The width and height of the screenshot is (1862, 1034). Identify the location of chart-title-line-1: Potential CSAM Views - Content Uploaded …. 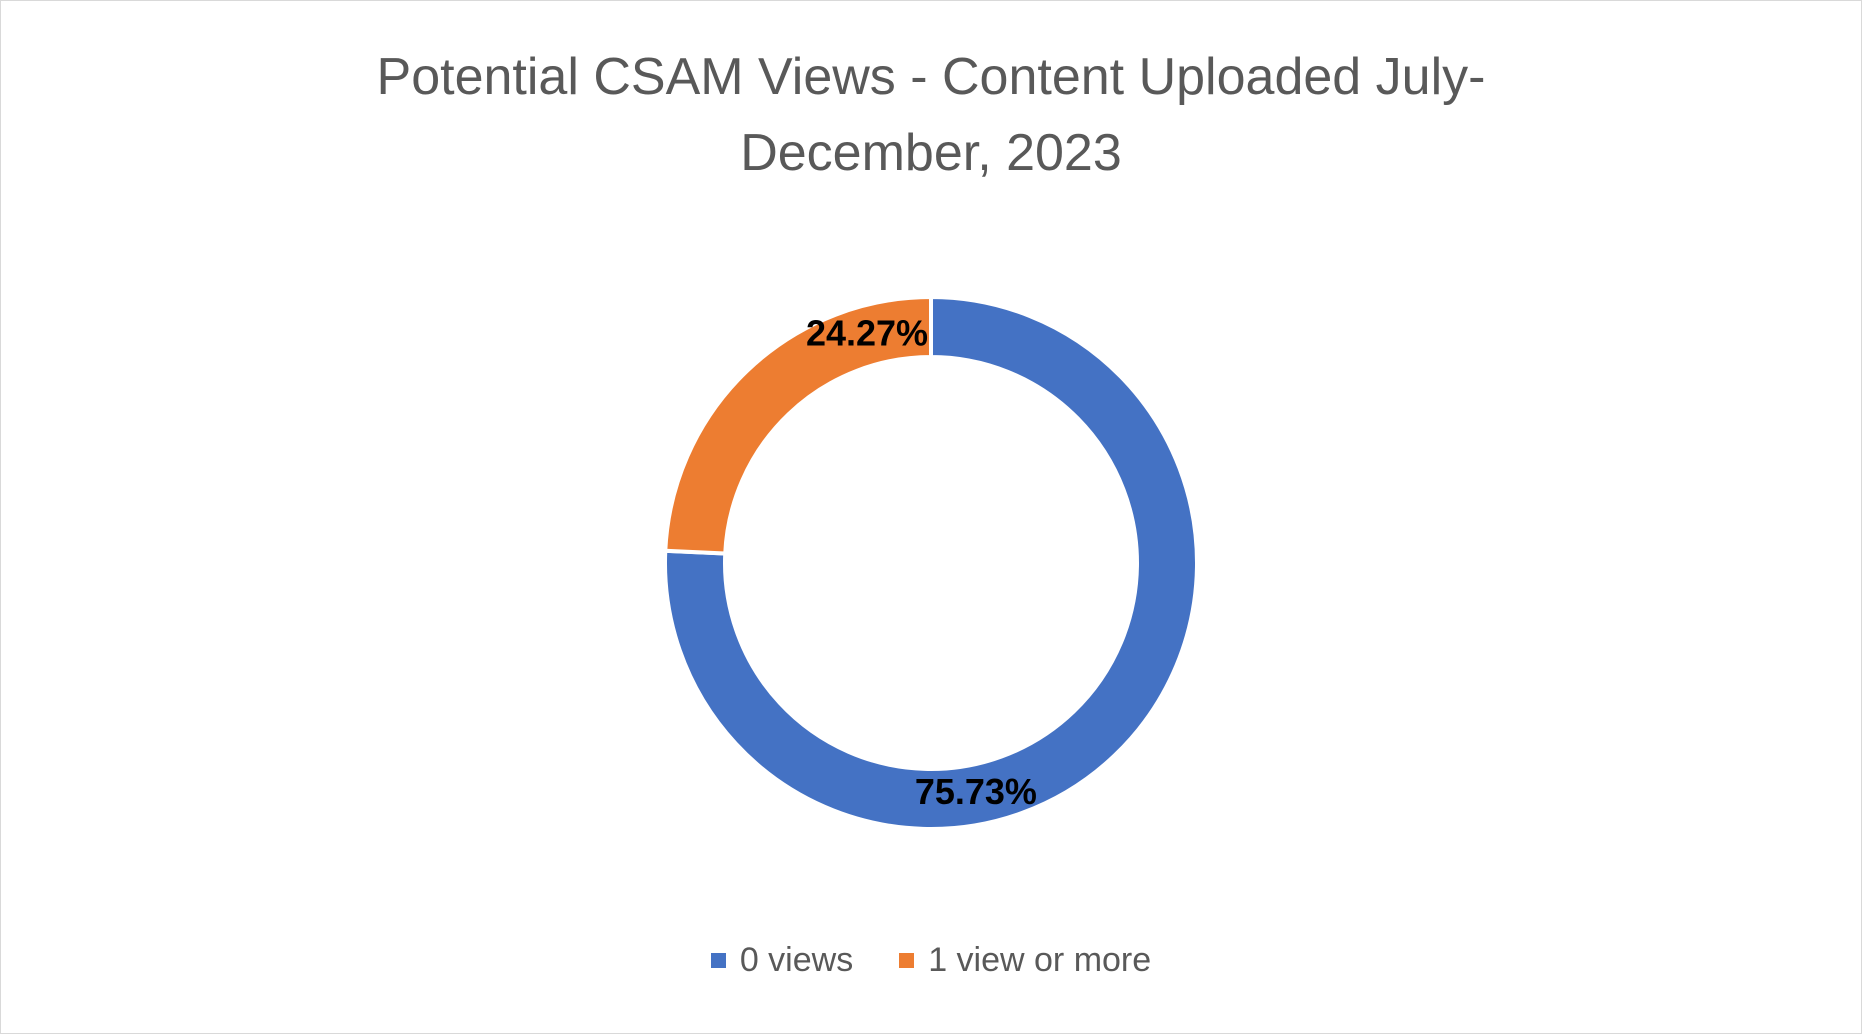
(931, 77).